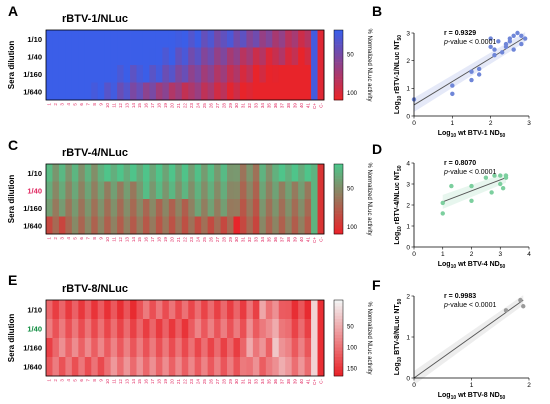 This screenshot has width=550, height=404. I want to click on panel-letter: A, so click(13, 11).